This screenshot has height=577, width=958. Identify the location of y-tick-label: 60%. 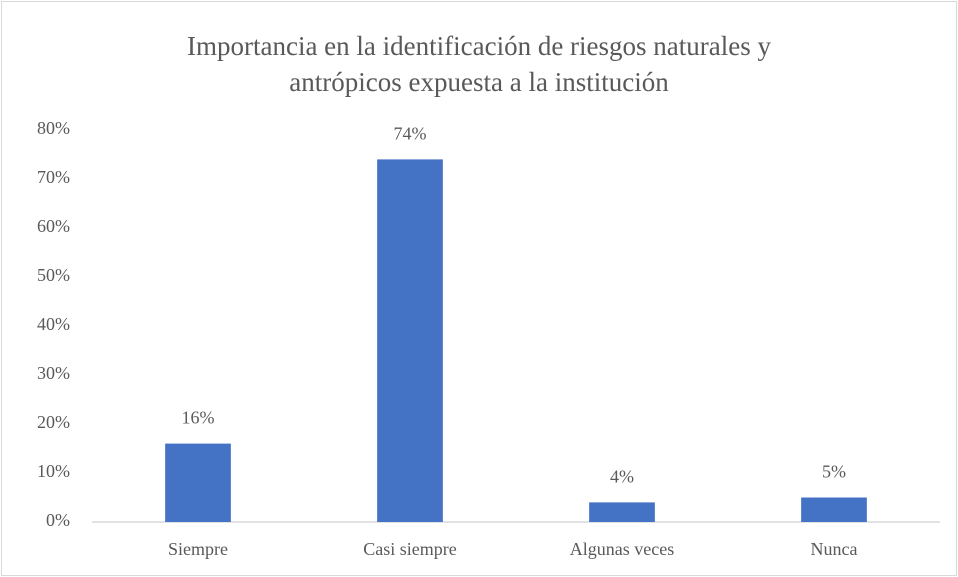
(53, 226).